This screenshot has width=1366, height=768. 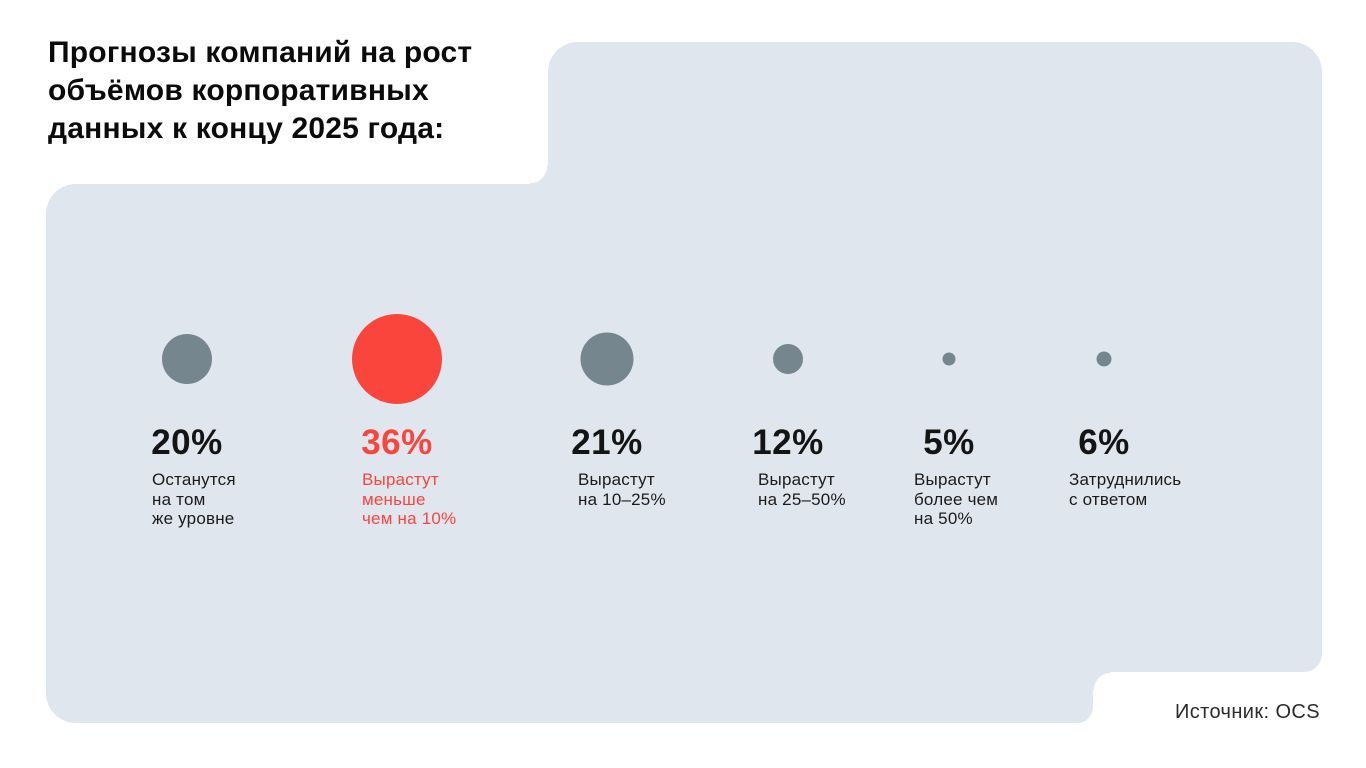 I want to click on bubble-label-line: Затруднились, so click(x=1125, y=479).